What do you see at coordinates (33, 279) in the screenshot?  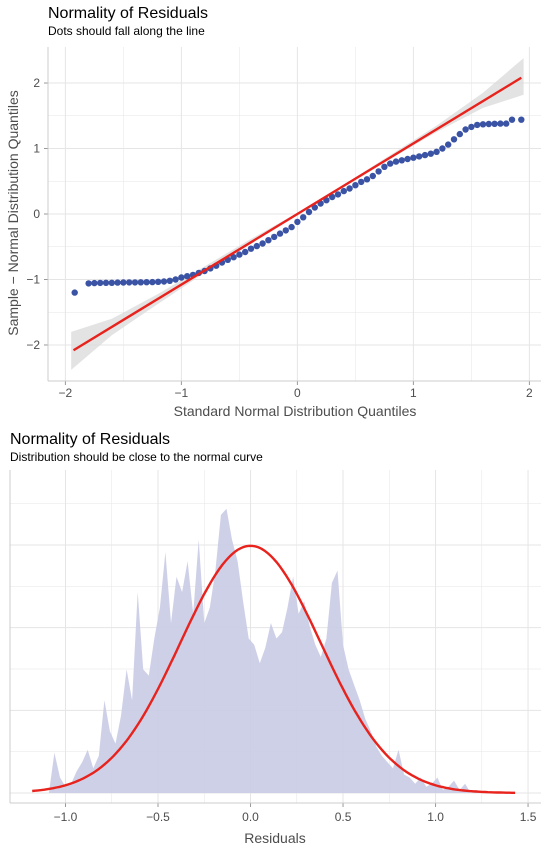 I see `qq-y-tick-label: −1` at bounding box center [33, 279].